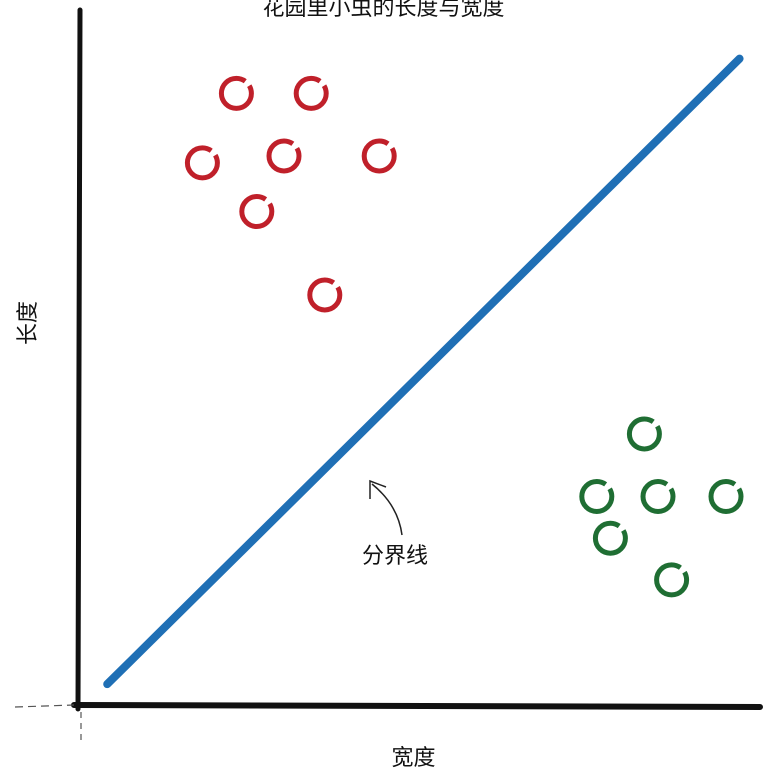 The height and width of the screenshot is (774, 767). Describe the element at coordinates (417, 706) in the screenshot. I see `x-axis-line` at that location.